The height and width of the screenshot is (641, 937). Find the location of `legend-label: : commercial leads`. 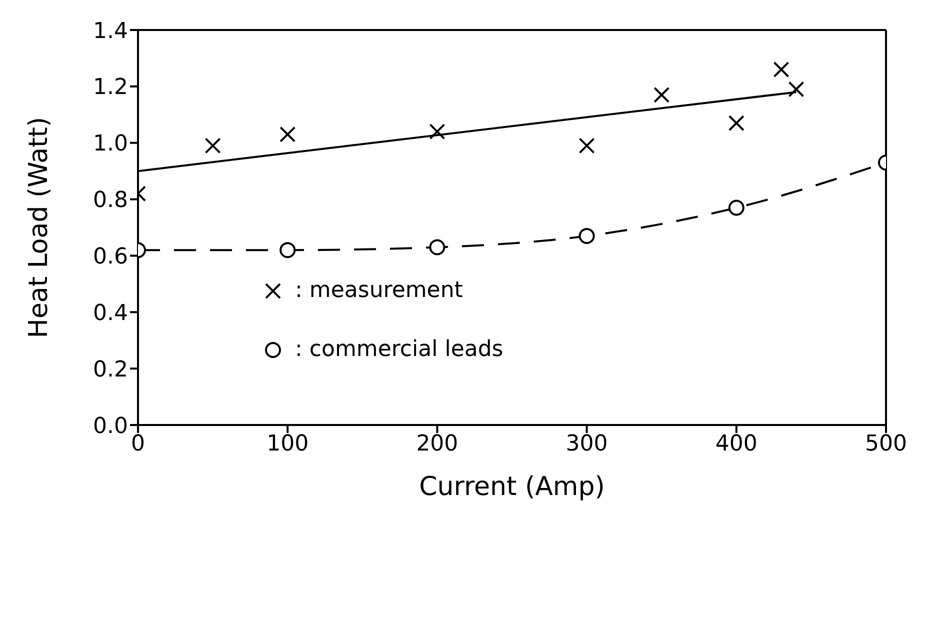

legend-label: : commercial leads is located at coordinates (399, 349).